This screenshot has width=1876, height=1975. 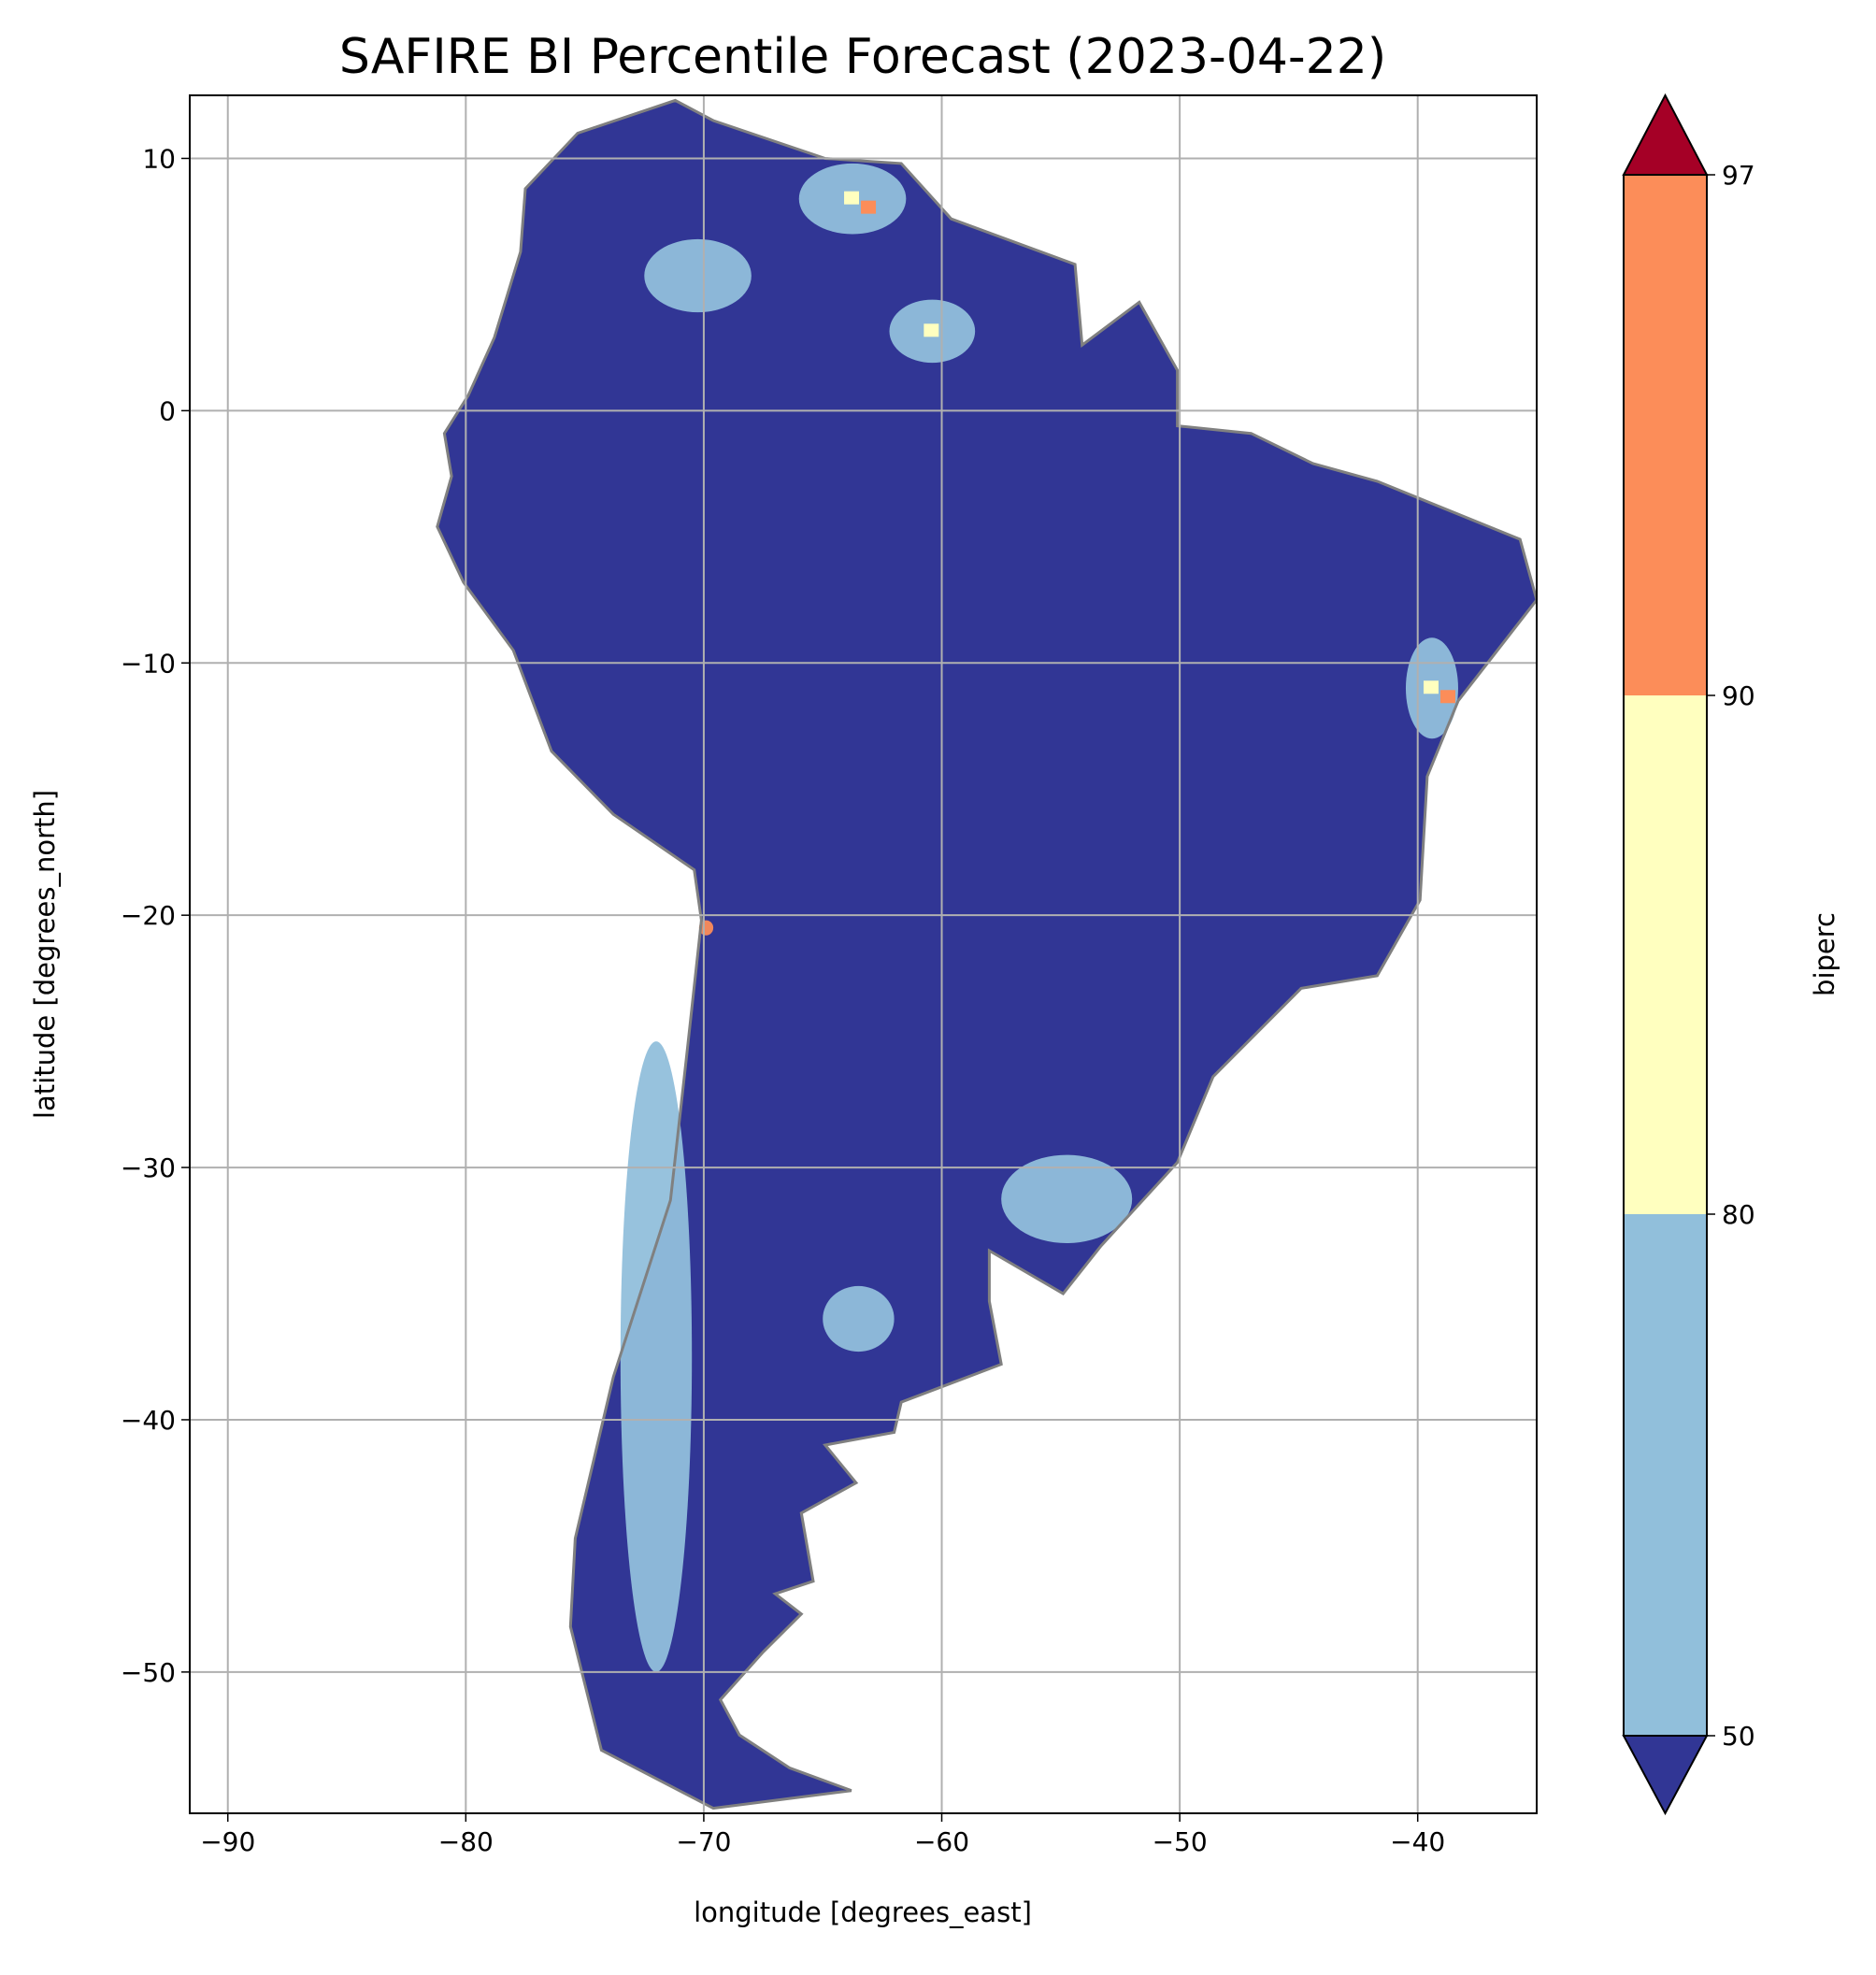 What do you see at coordinates (1666, 134) in the screenshot?
I see `colorbar-extend-upper` at bounding box center [1666, 134].